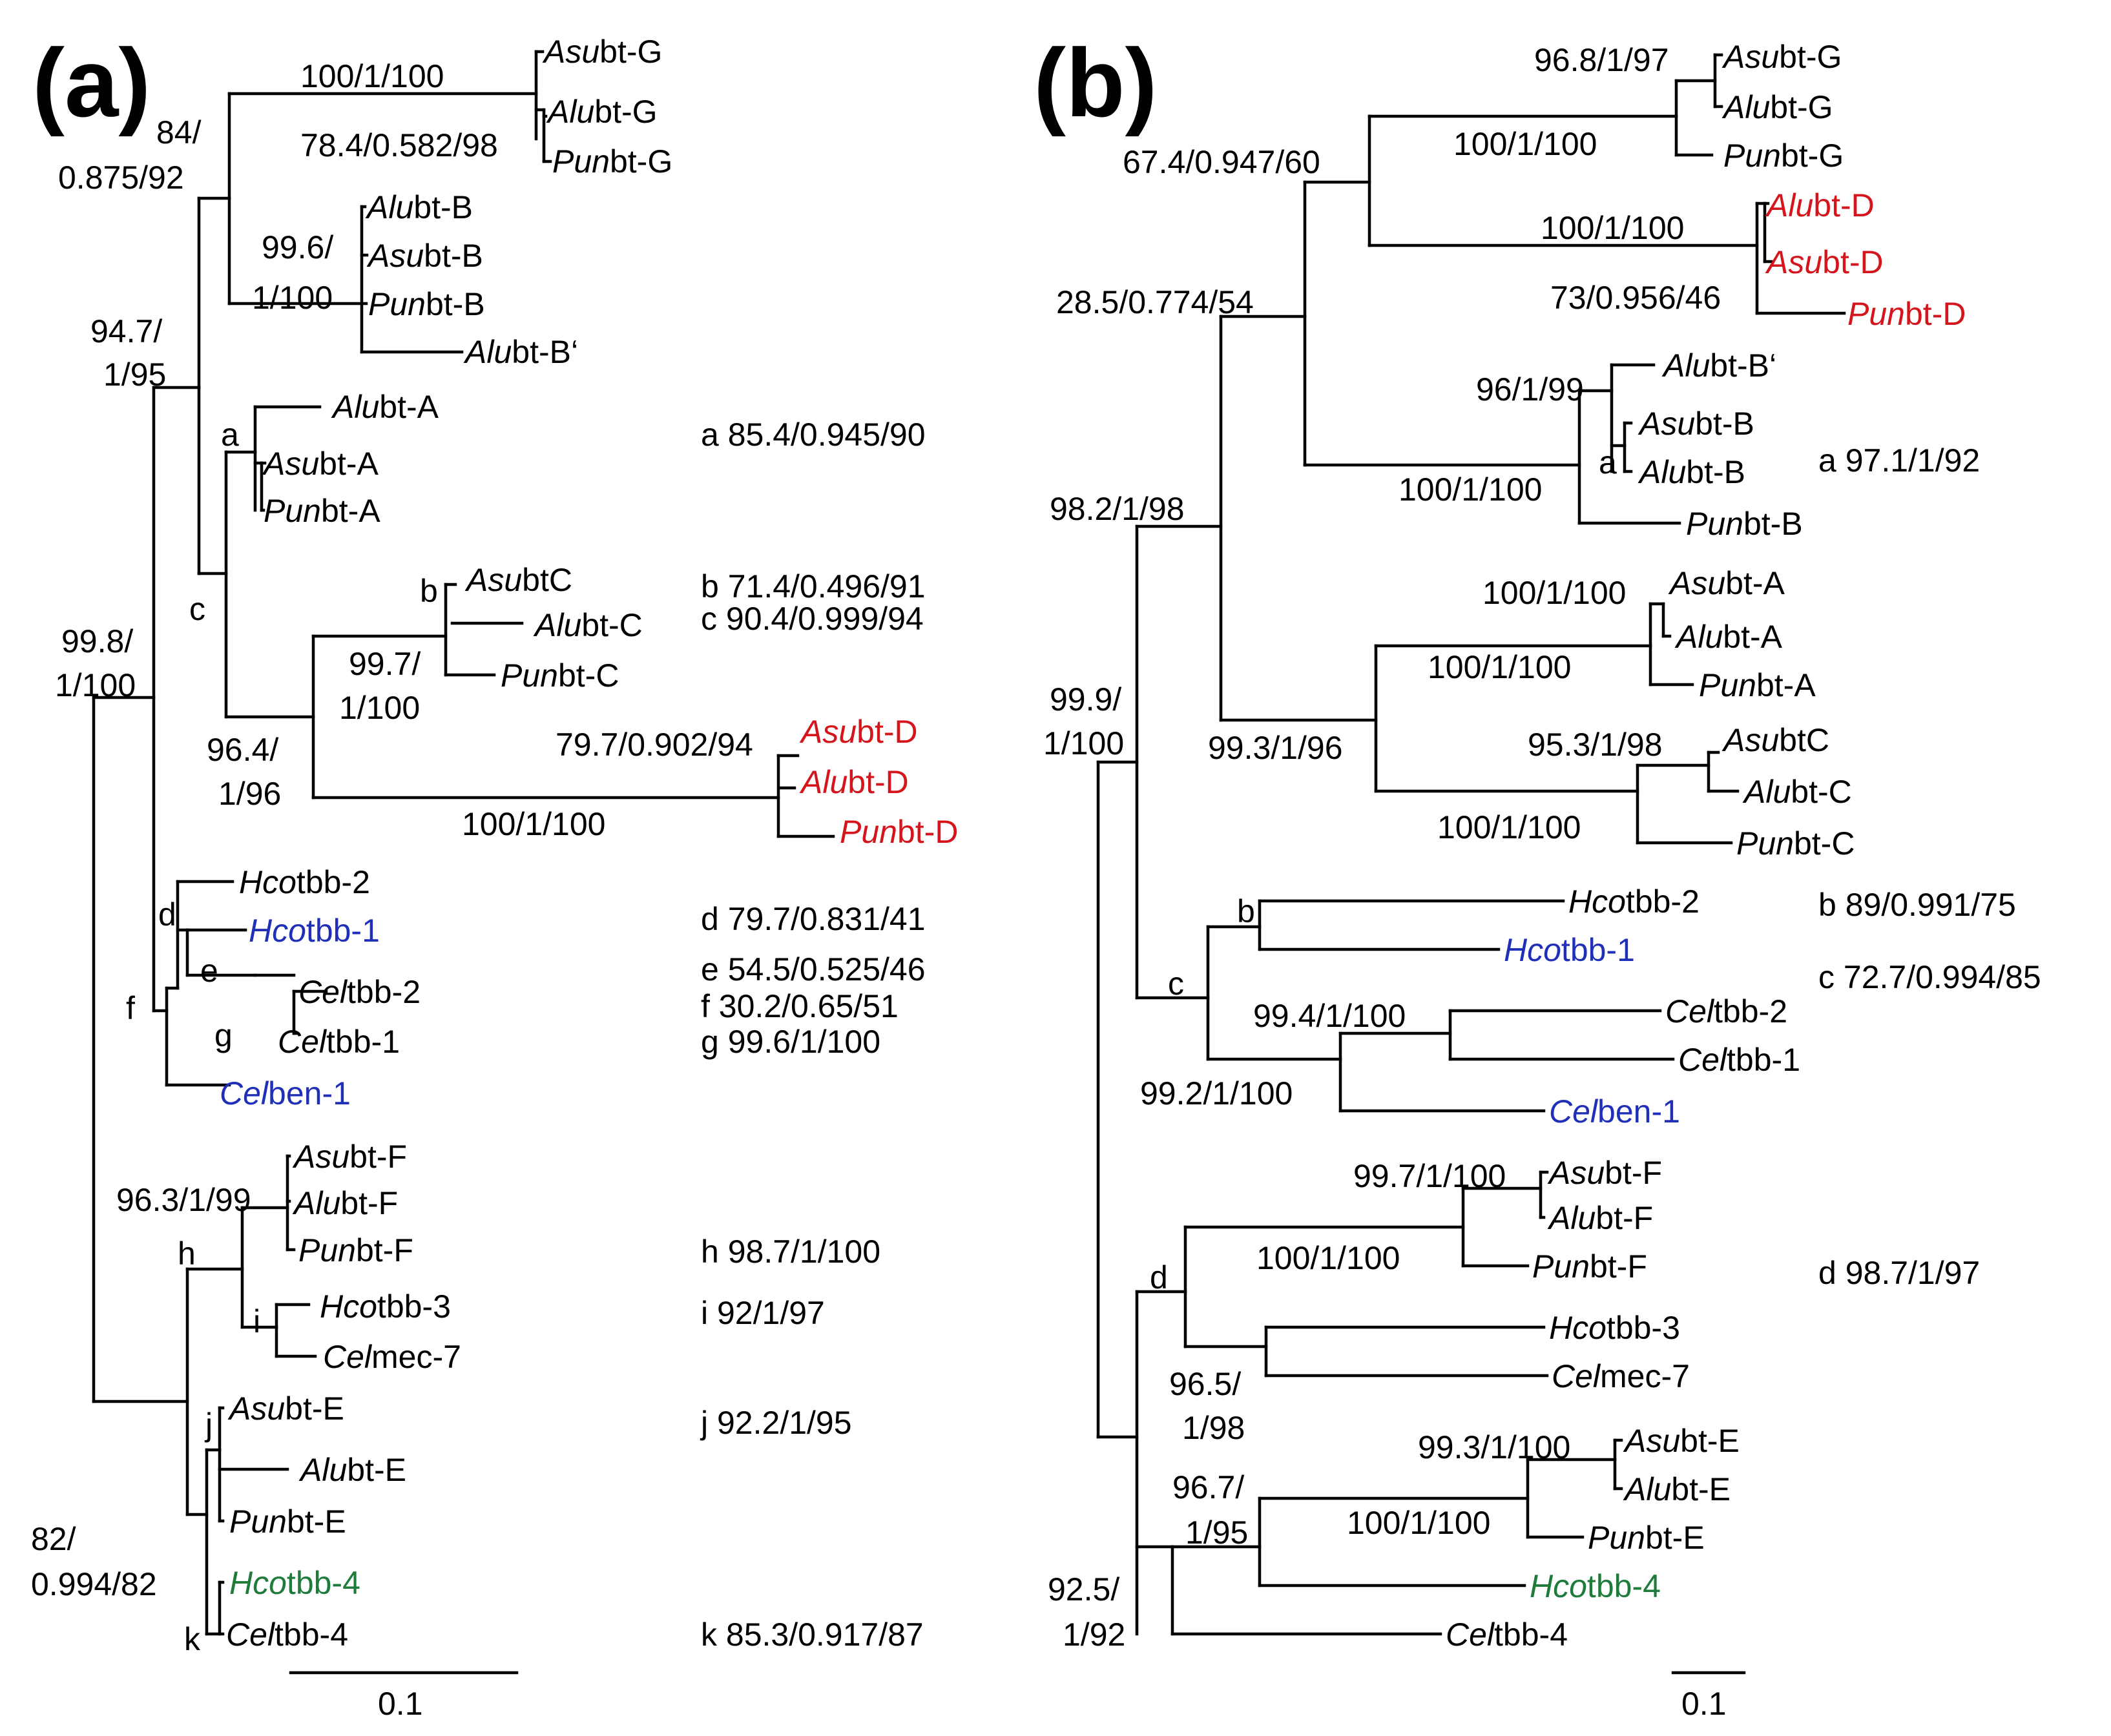 The height and width of the screenshot is (1736, 2111). Describe the element at coordinates (1085, 699) in the screenshot. I see `support-label: 99.9/` at that location.